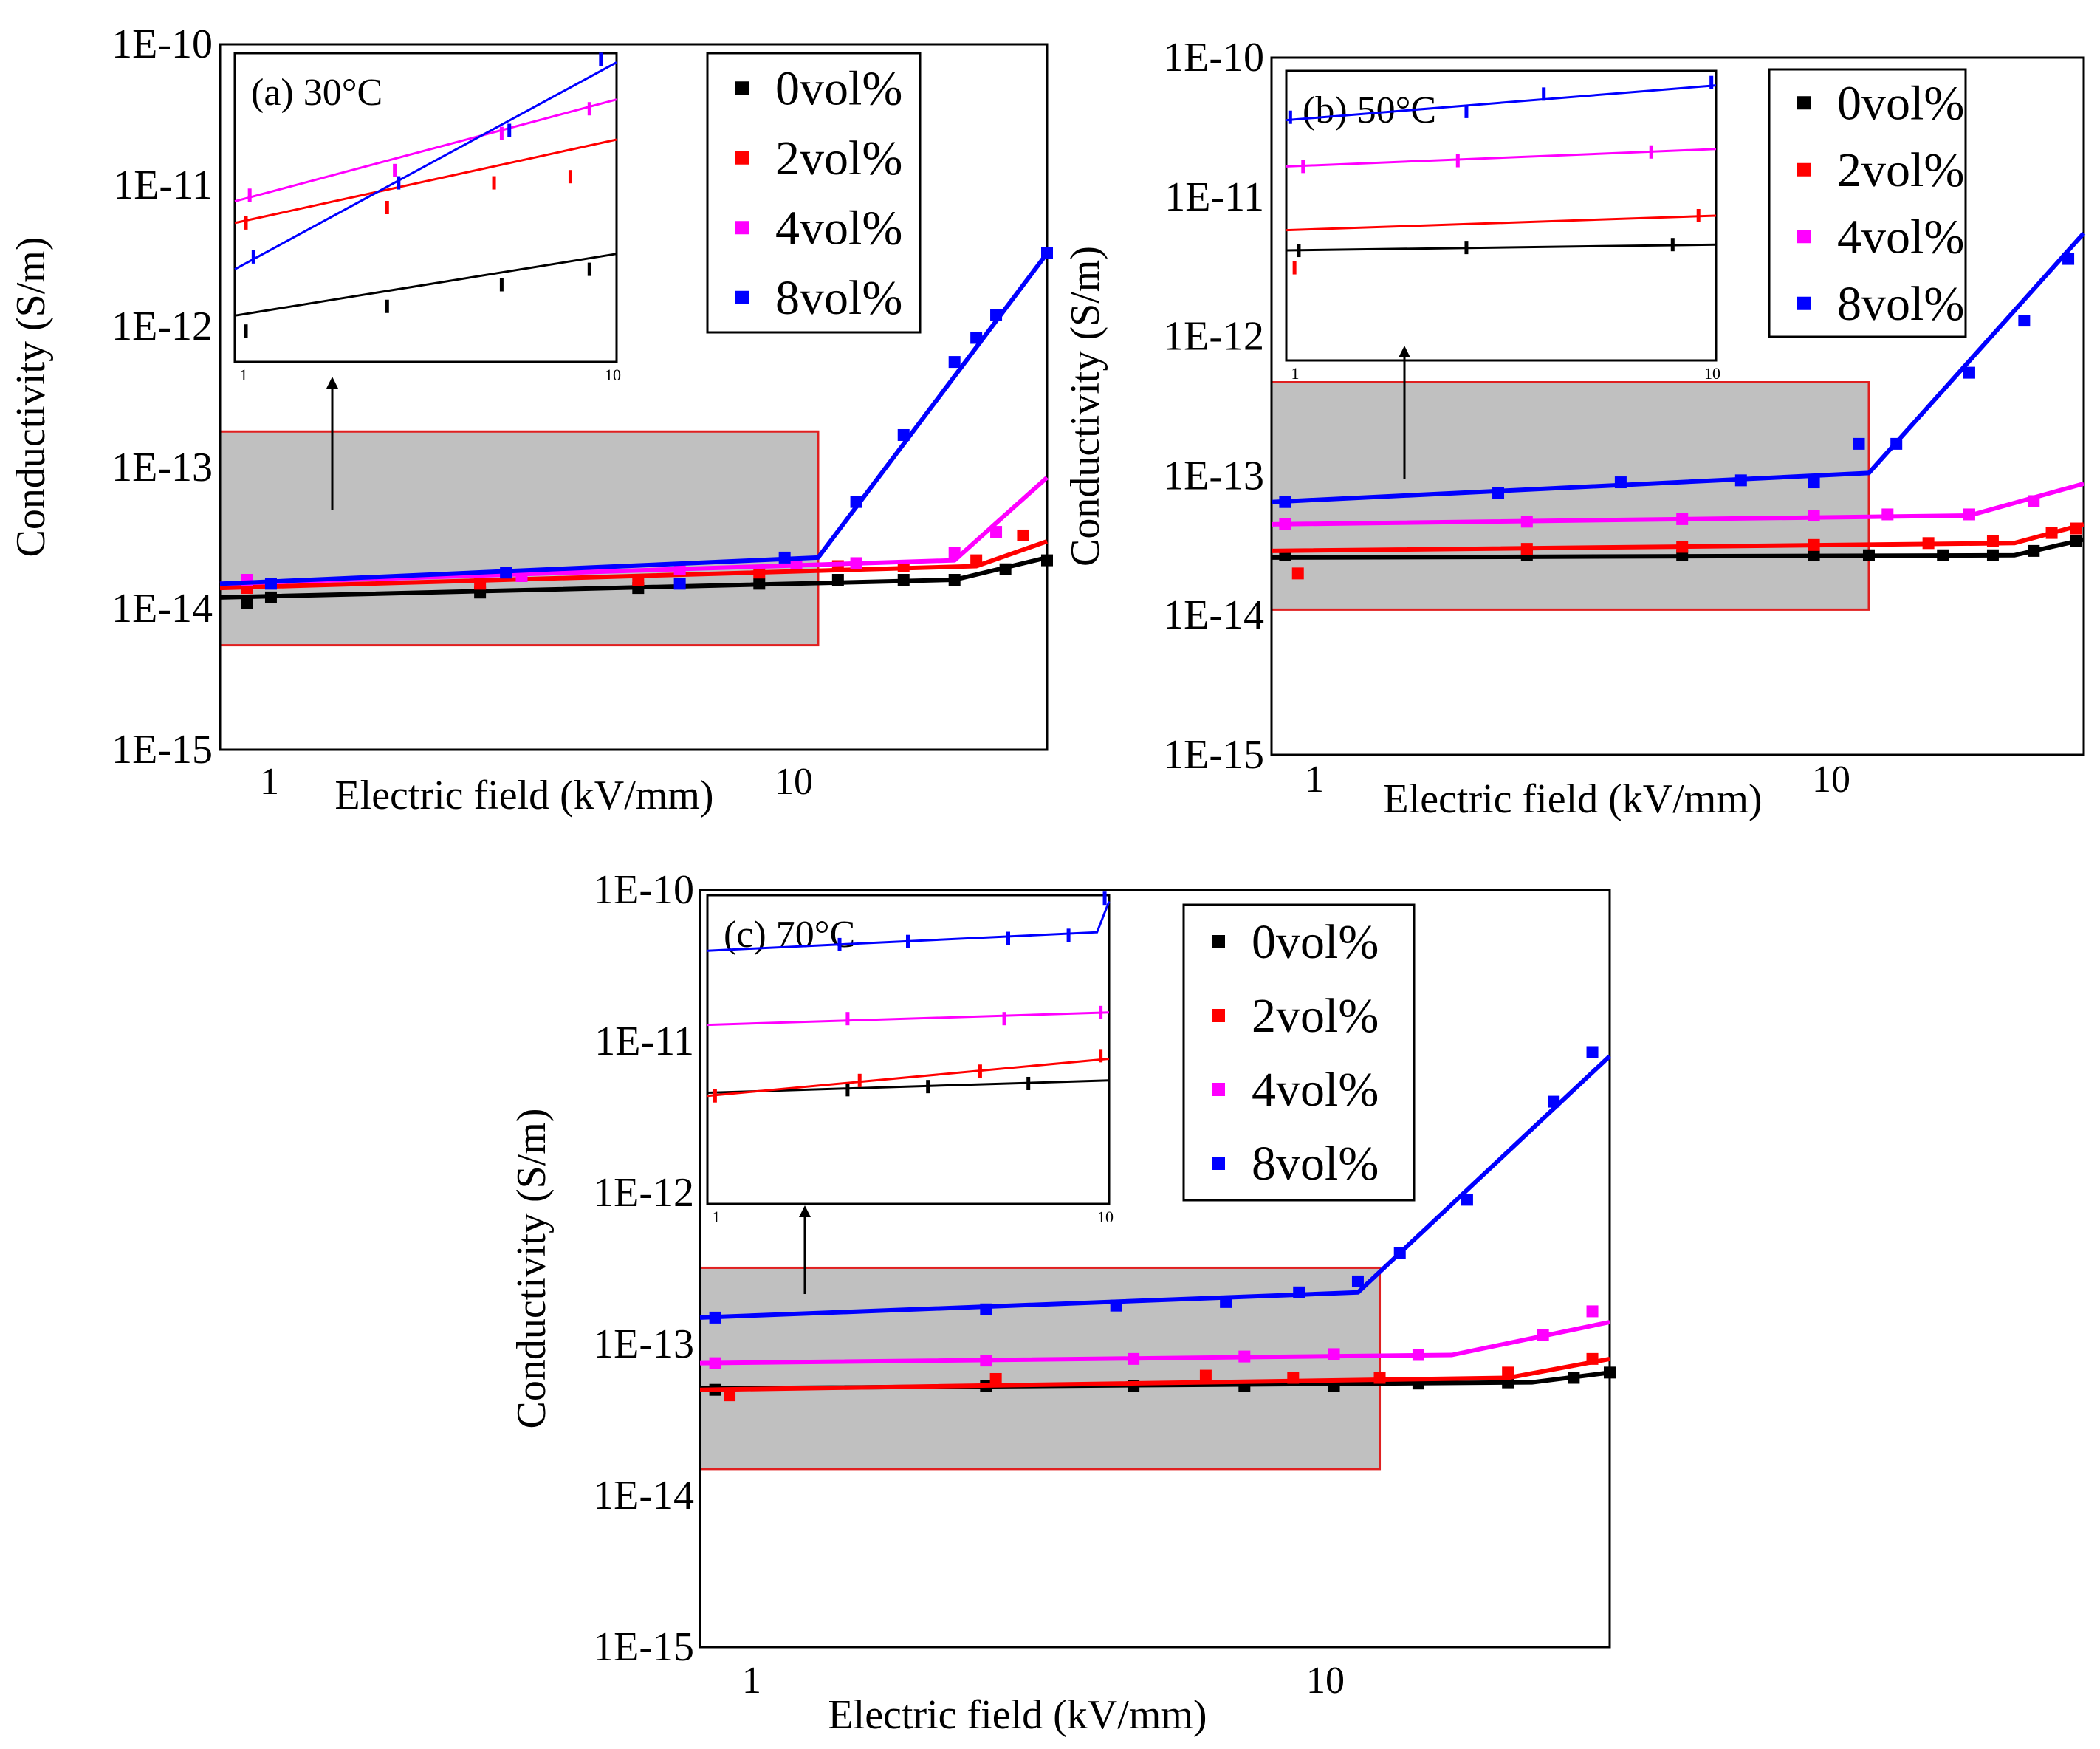 This screenshot has height=1749, width=2100. I want to click on x-tick-label: 1, so click(269, 782).